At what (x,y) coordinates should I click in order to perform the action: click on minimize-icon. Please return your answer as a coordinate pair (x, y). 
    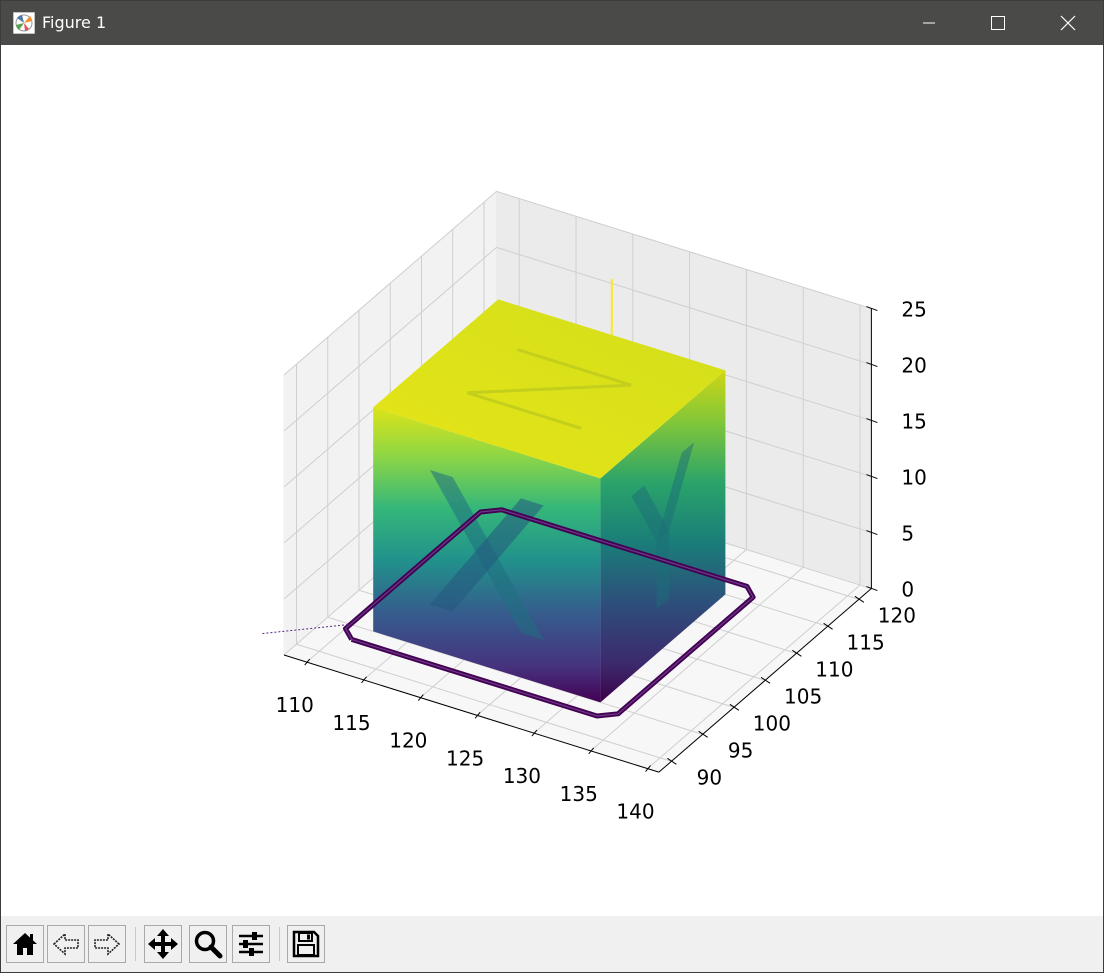
    Looking at the image, I should click on (929, 23).